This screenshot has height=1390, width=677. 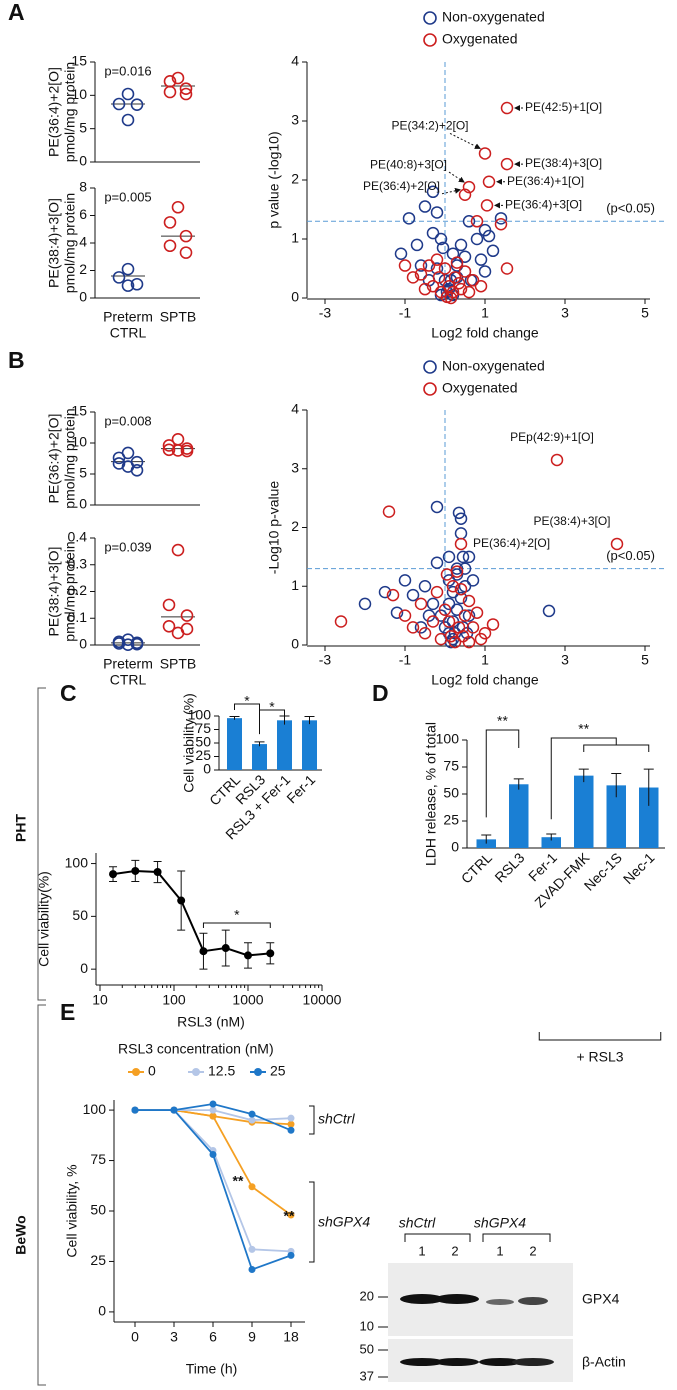 I want to click on marker-tick, so click(x=383, y=1337).